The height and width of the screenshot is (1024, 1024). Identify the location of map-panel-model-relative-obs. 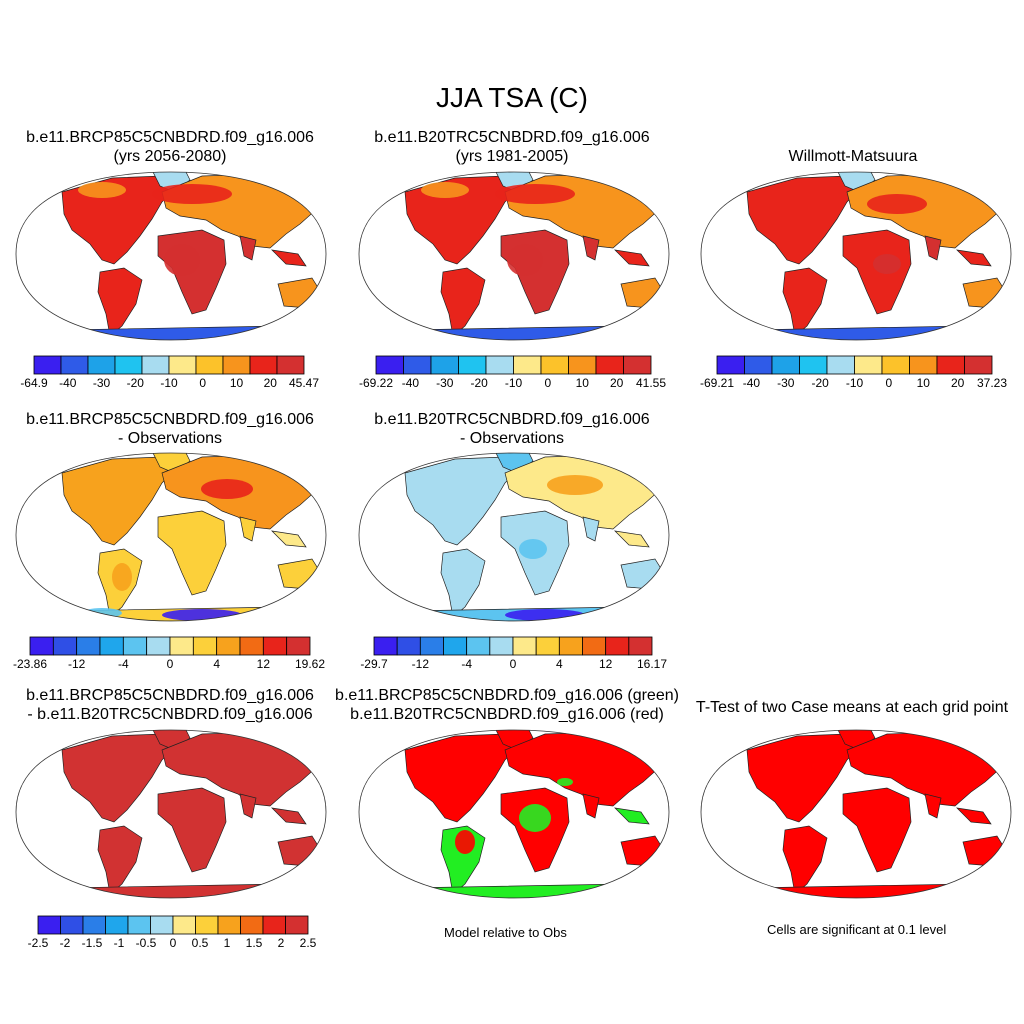
(514, 814).